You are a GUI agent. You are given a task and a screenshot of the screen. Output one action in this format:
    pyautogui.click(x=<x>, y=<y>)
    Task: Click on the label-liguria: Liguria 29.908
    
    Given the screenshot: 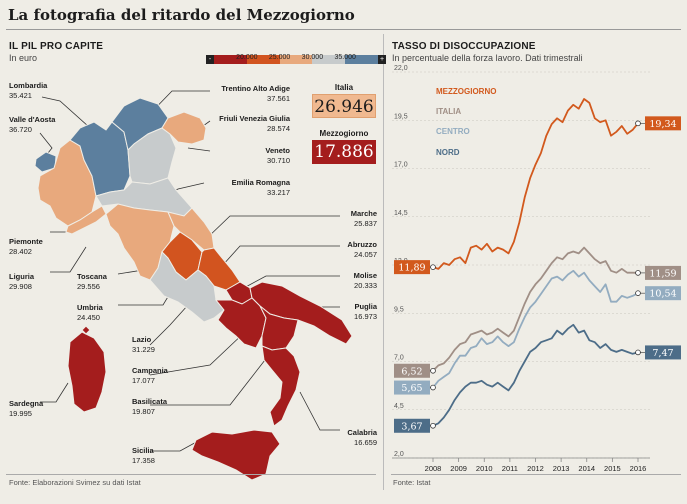 What is the action you would take?
    pyautogui.click(x=21, y=282)
    